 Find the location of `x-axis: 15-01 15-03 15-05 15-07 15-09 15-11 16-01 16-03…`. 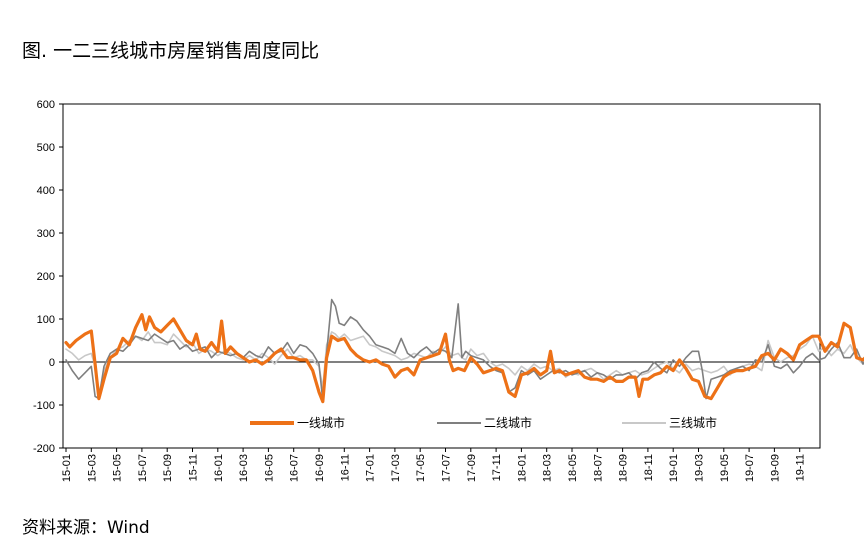

x-axis: 15-01 15-03 15-05 15-07 15-09 15-11 16-01 16-03… is located at coordinates (434, 465).